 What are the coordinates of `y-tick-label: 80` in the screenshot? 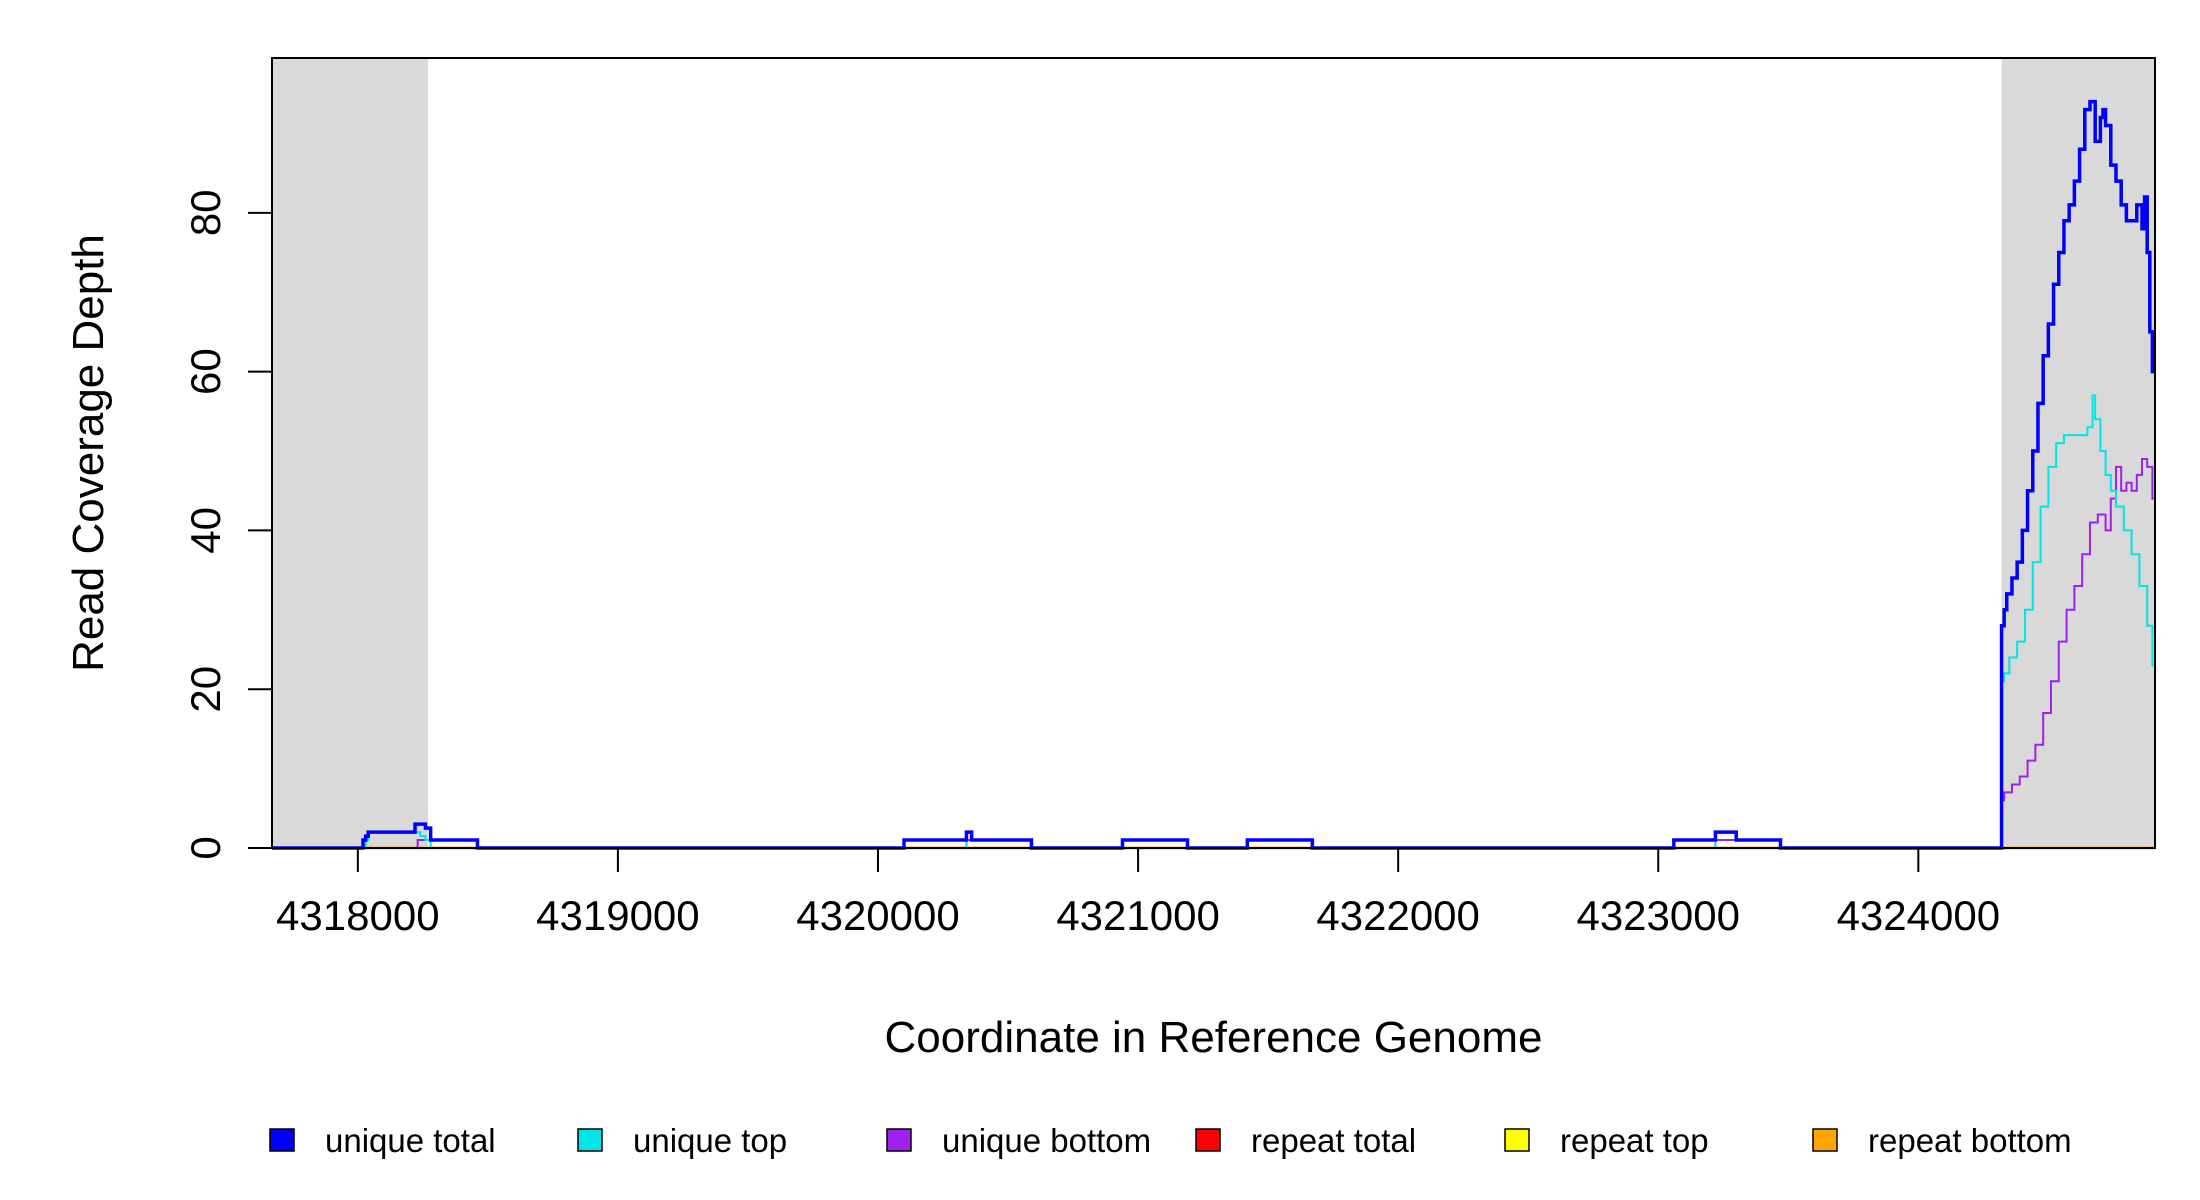 It's located at (205, 212).